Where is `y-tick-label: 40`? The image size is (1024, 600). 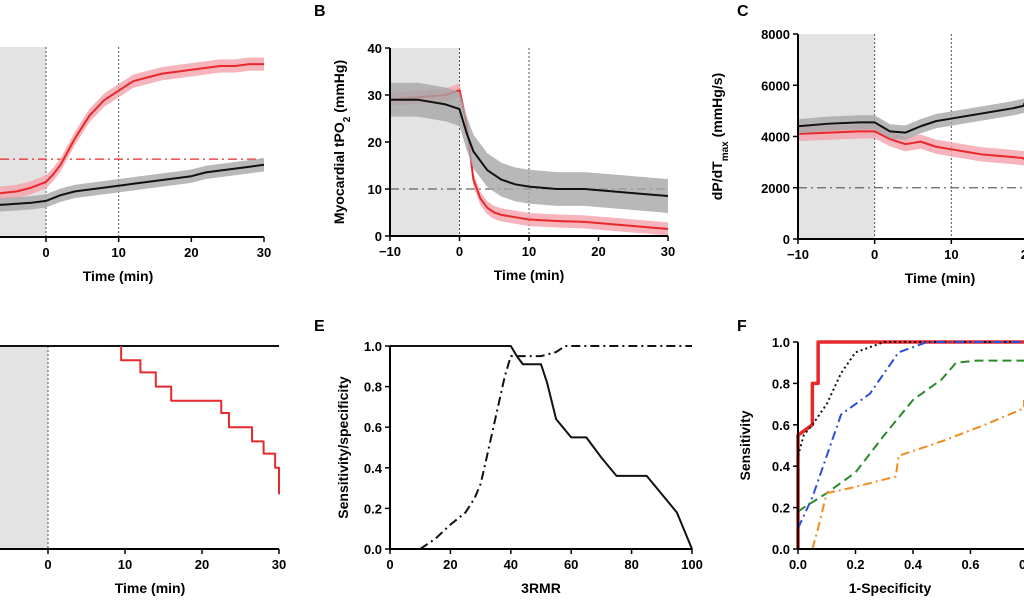 y-tick-label: 40 is located at coordinates (375, 48).